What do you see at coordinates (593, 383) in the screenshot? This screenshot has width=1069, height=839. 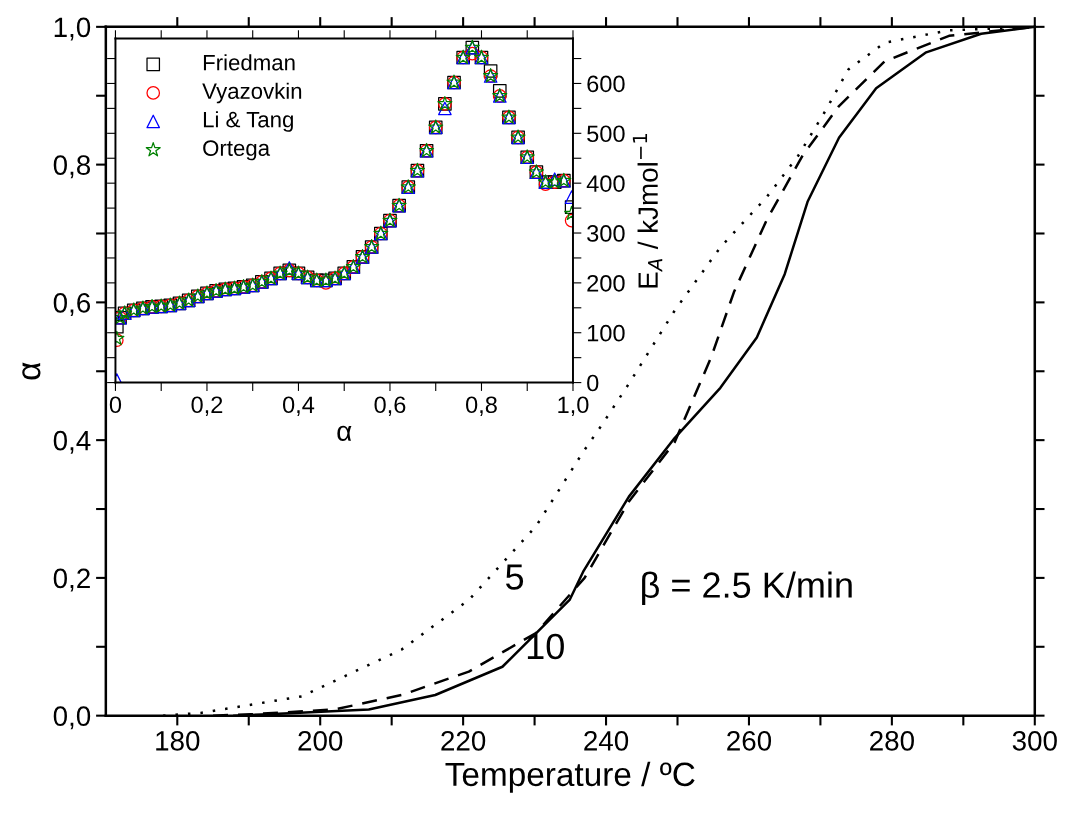 I see `y-tick-label: 0` at bounding box center [593, 383].